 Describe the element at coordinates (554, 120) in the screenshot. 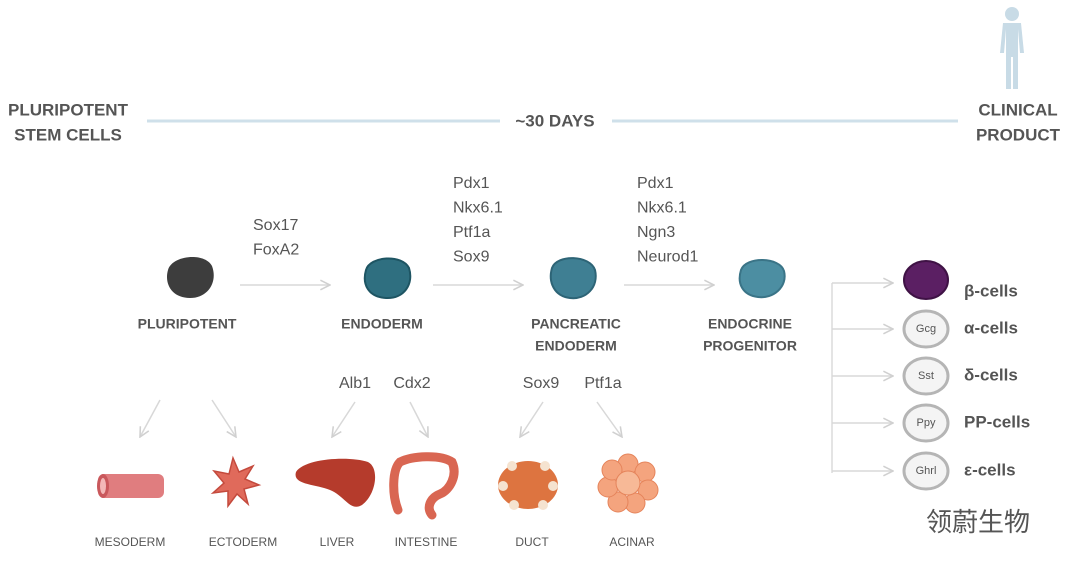

I see `timeline-label: ~30 DAYS` at that location.